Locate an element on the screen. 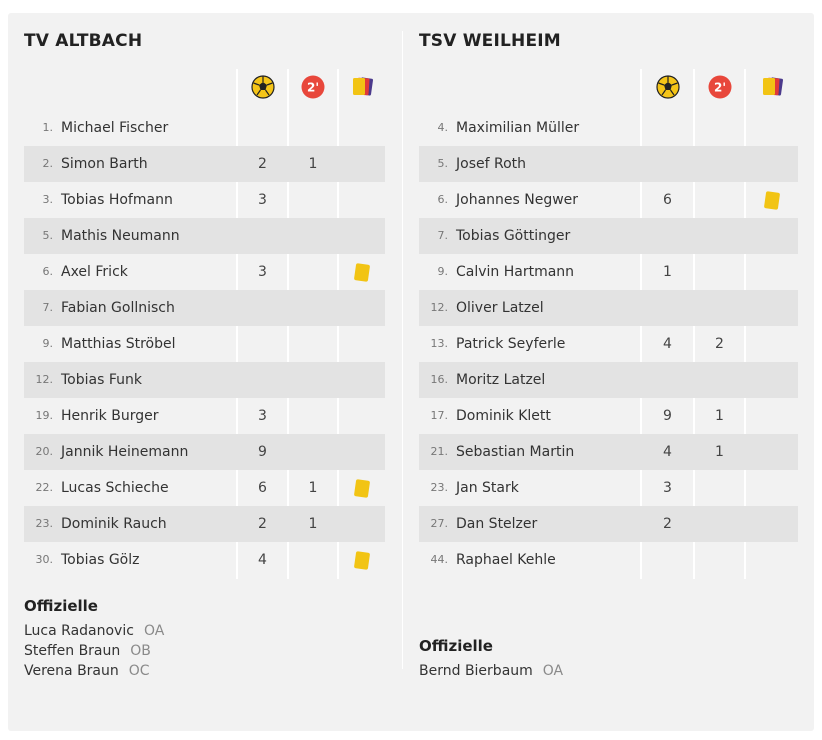 The height and width of the screenshot is (740, 822). official-entry: Steffen Braun OB is located at coordinates (87, 651).